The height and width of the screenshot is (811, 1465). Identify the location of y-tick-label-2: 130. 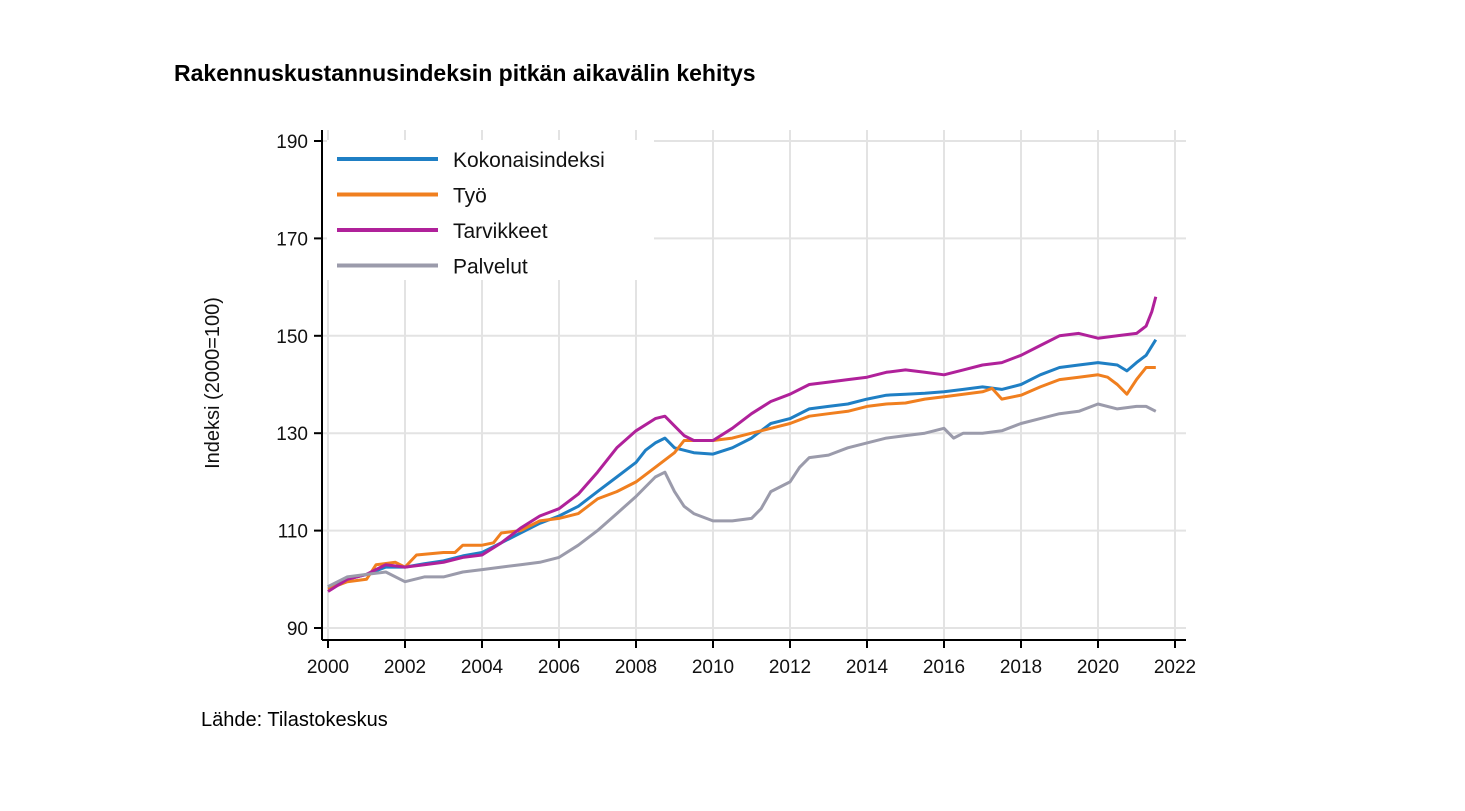
(292, 434).